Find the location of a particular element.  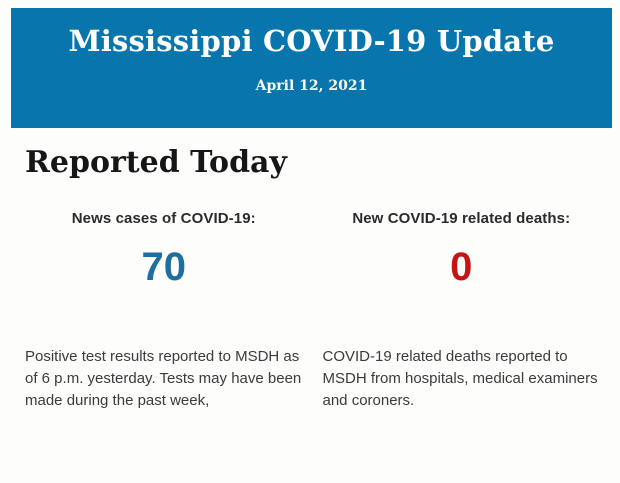

section-heading: Reported Today is located at coordinates (156, 162).